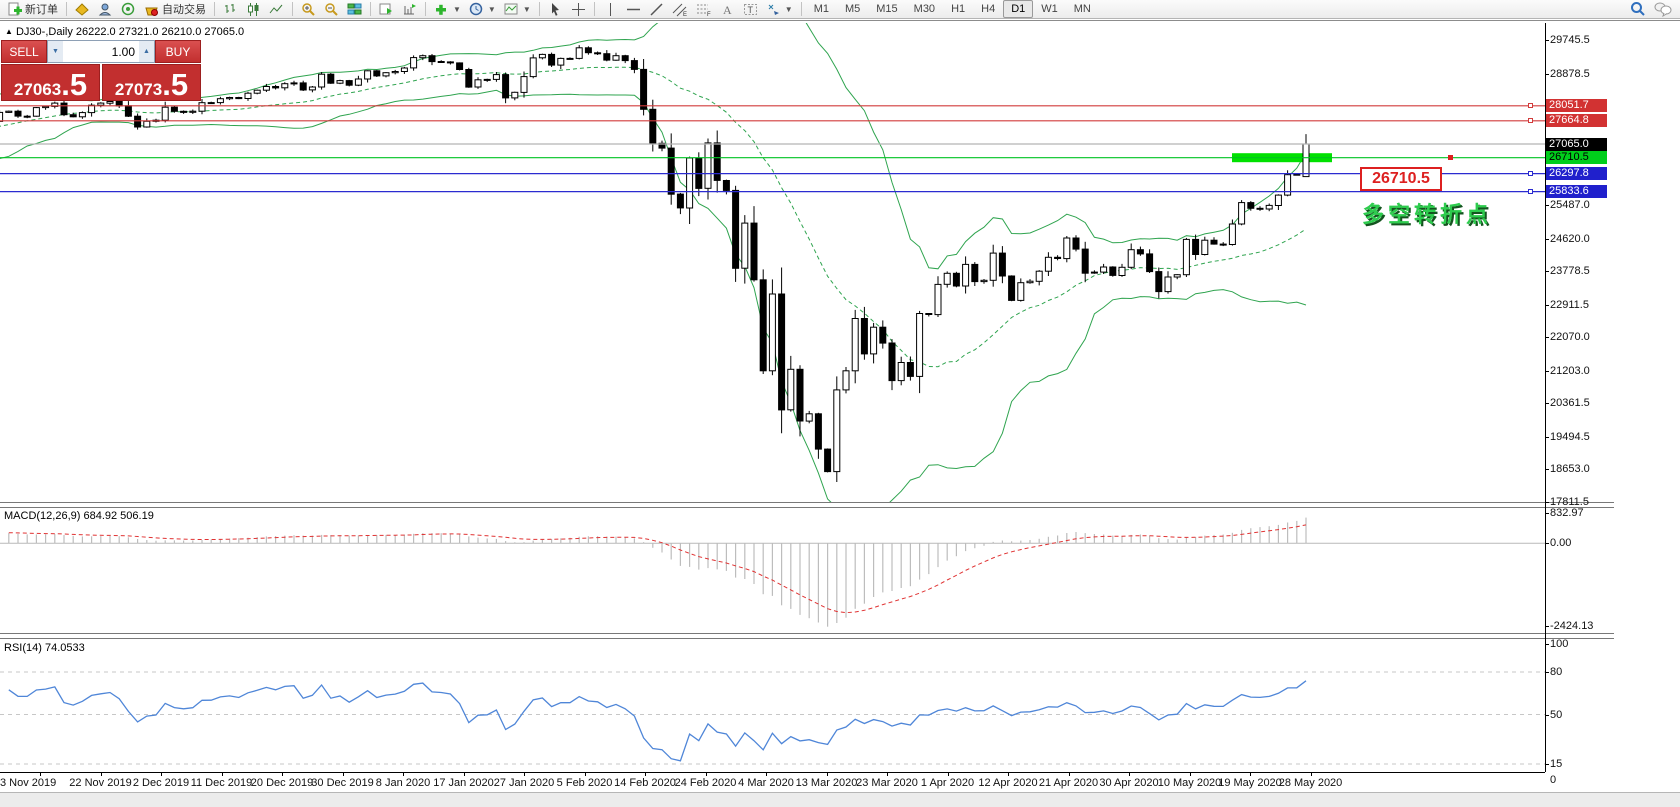  Describe the element at coordinates (105, 9) in the screenshot. I see `user-button` at that location.